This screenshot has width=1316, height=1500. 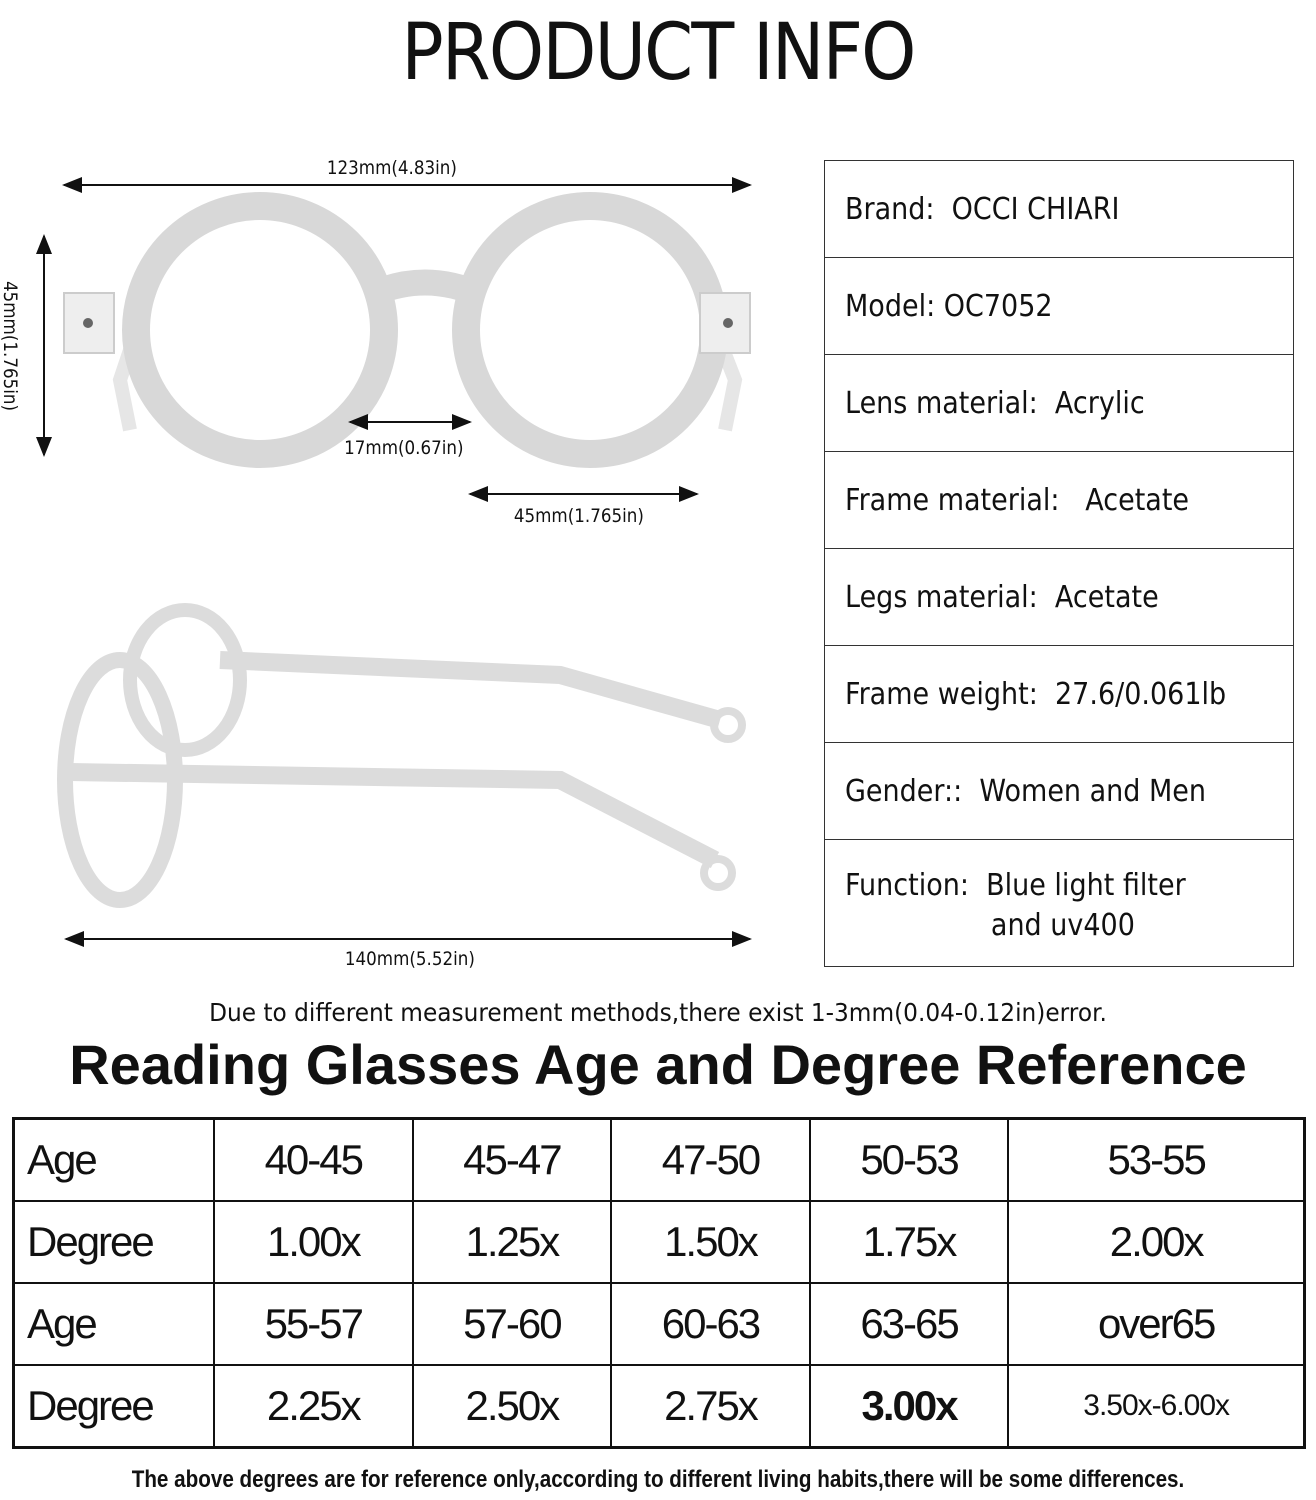 I want to click on lens-height-label: 45mm(1.765in), so click(x=10, y=346).